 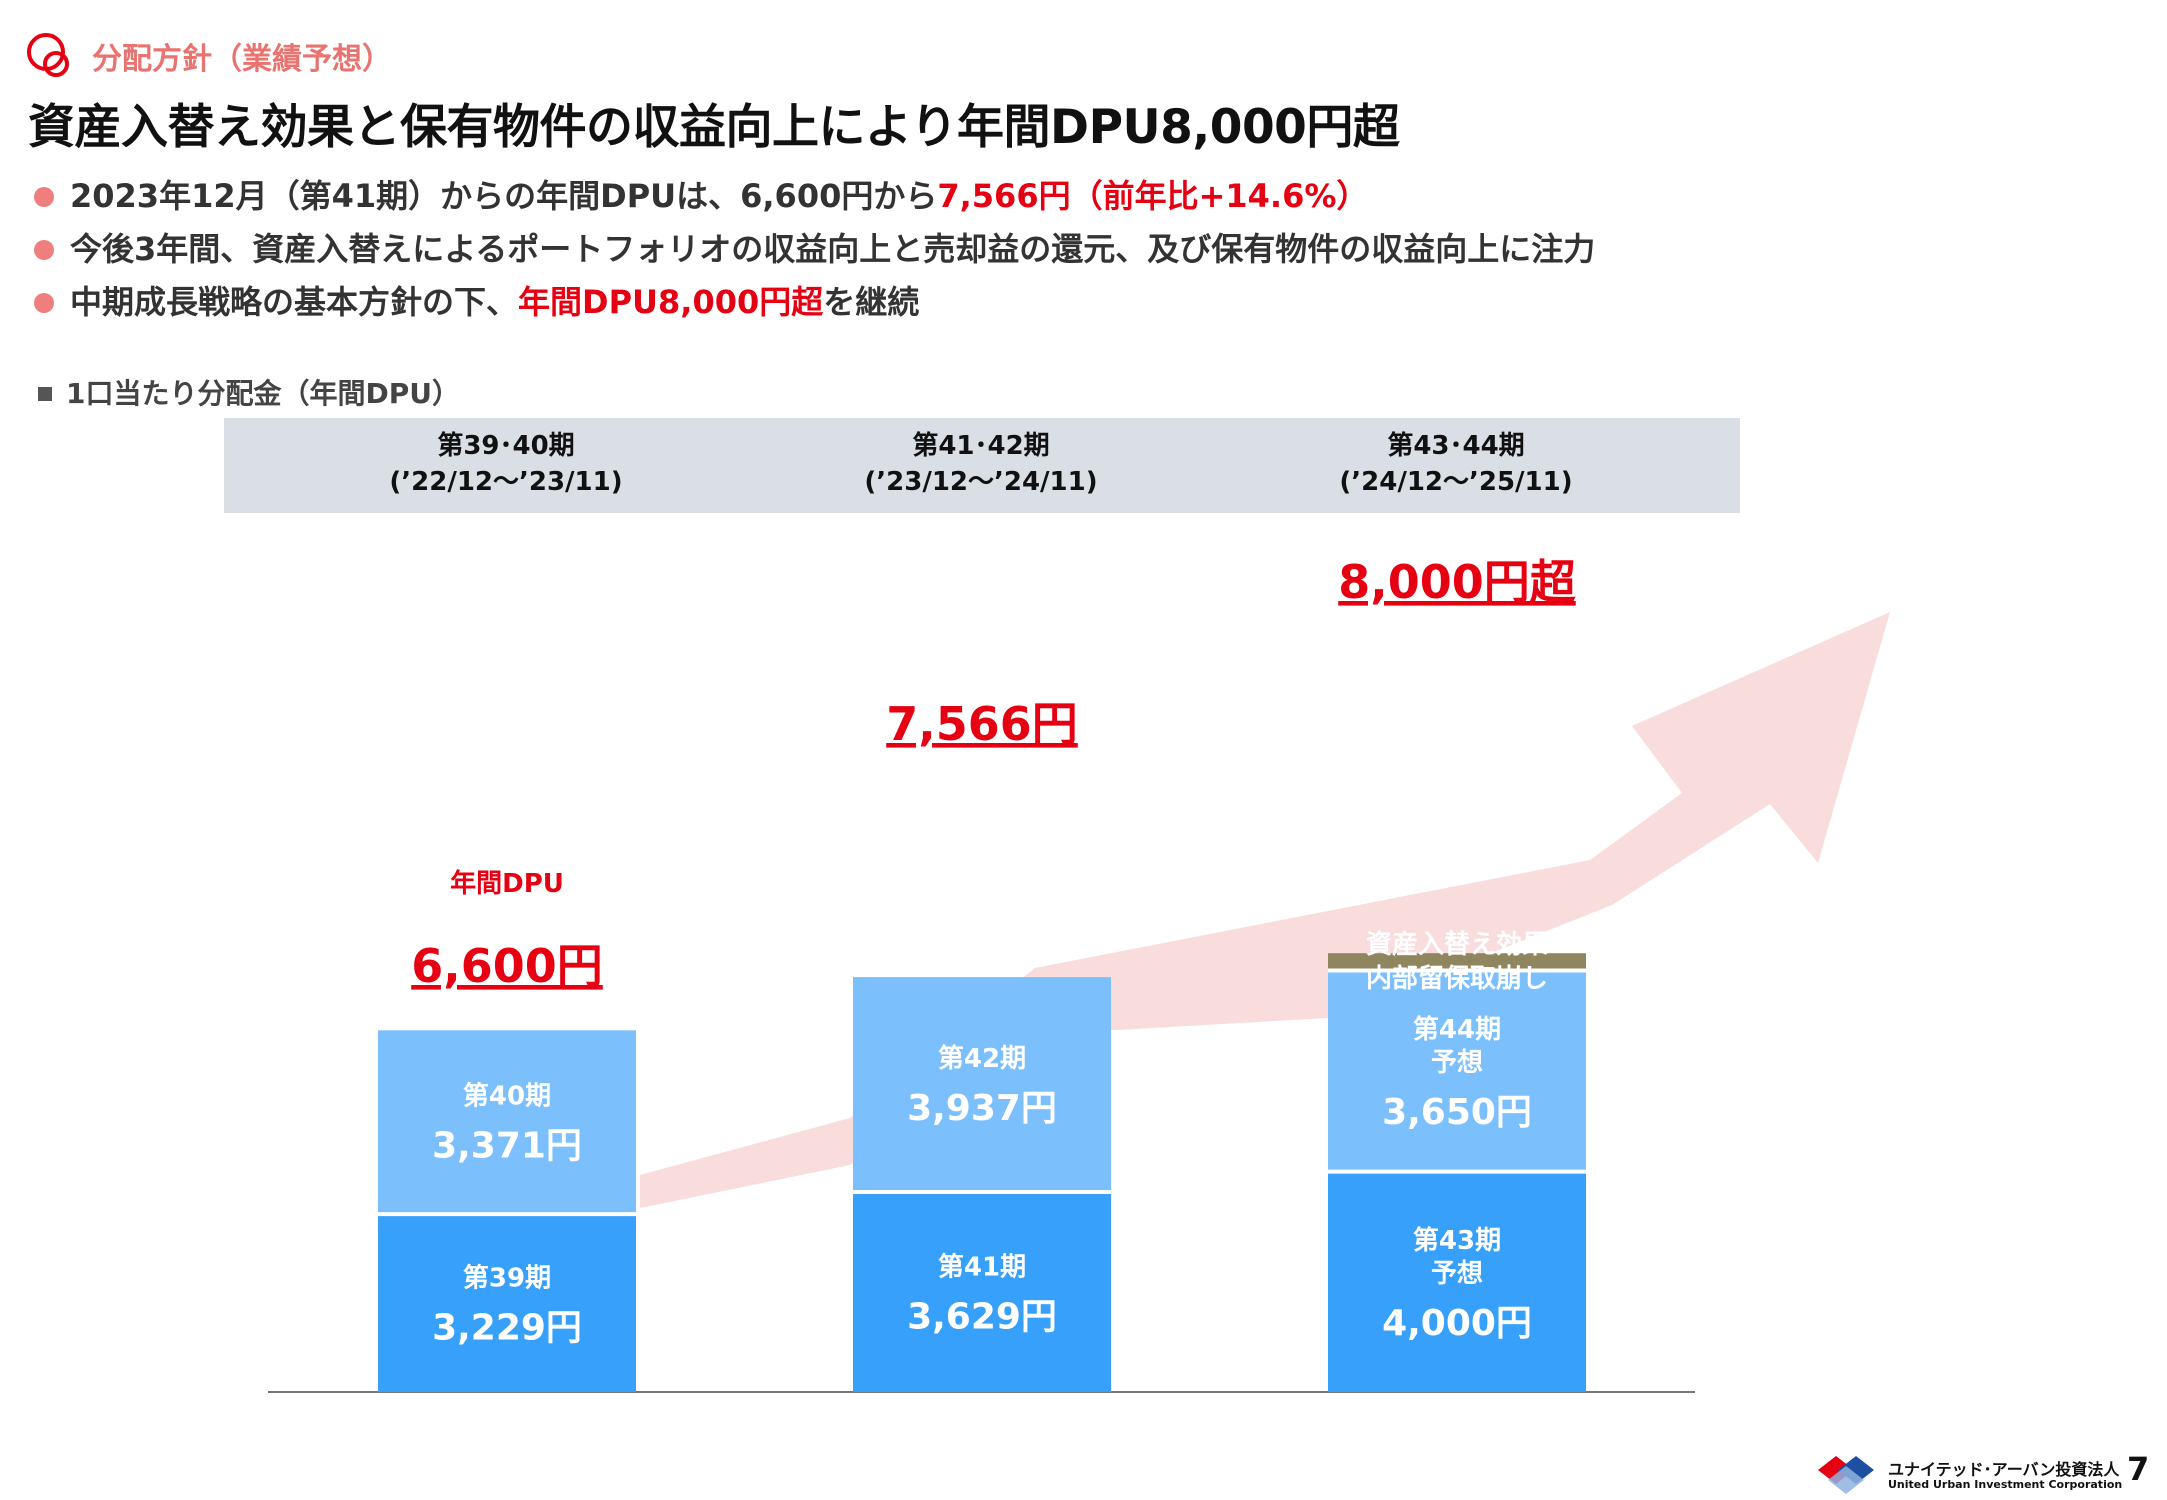 I want to click on bullet-3-highlight: 年間DPU8,000円超, so click(x=671, y=302).